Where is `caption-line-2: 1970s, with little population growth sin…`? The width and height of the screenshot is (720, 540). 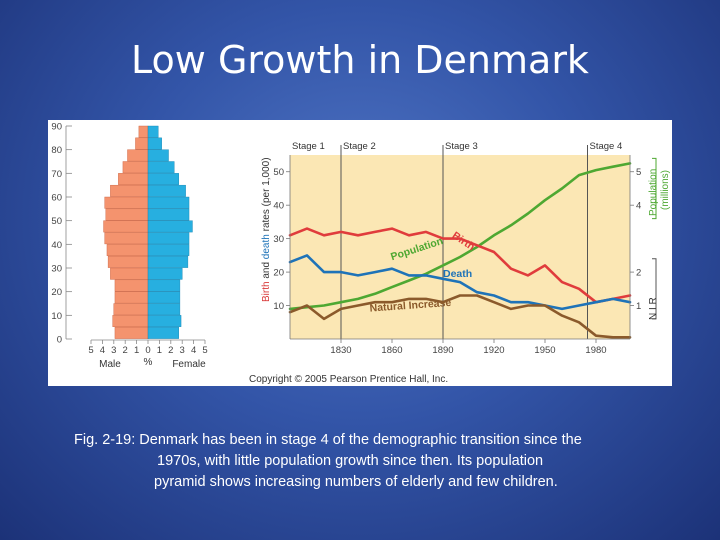
caption-line-2: 1970s, with little population growth sin… is located at coordinates (350, 461).